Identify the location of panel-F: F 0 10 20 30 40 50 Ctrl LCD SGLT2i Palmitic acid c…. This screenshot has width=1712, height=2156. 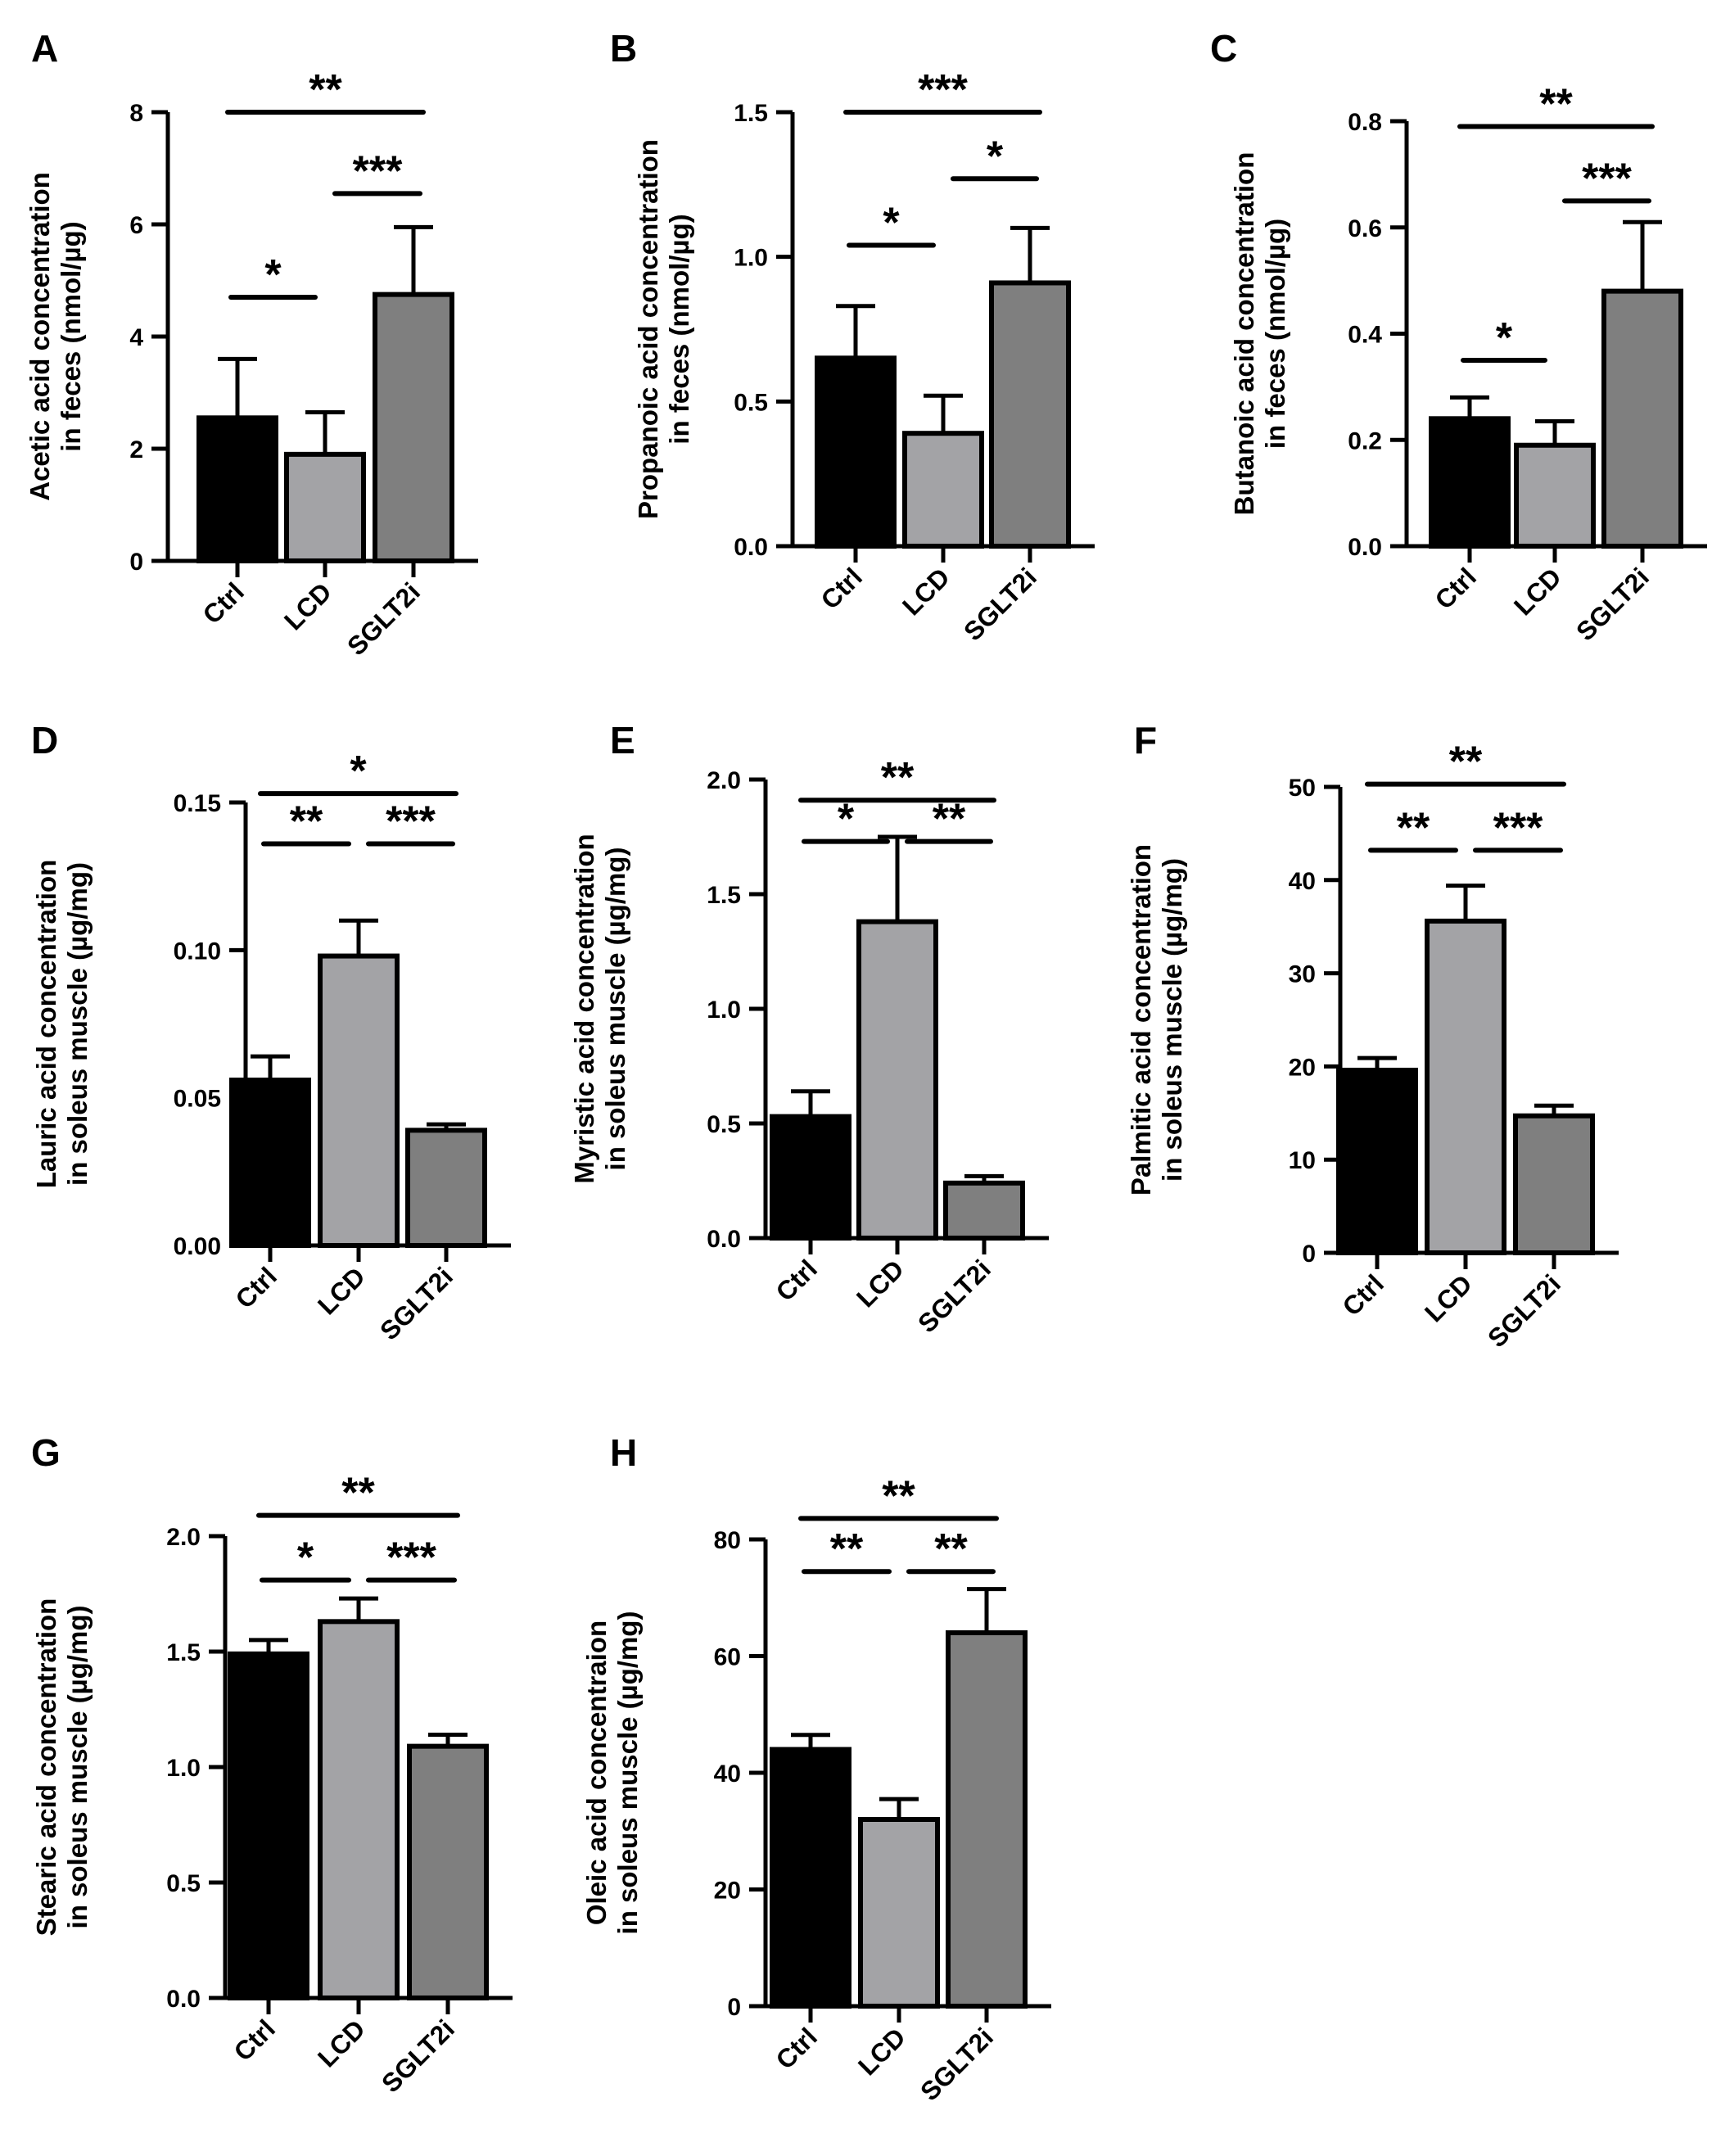
(1372, 1036).